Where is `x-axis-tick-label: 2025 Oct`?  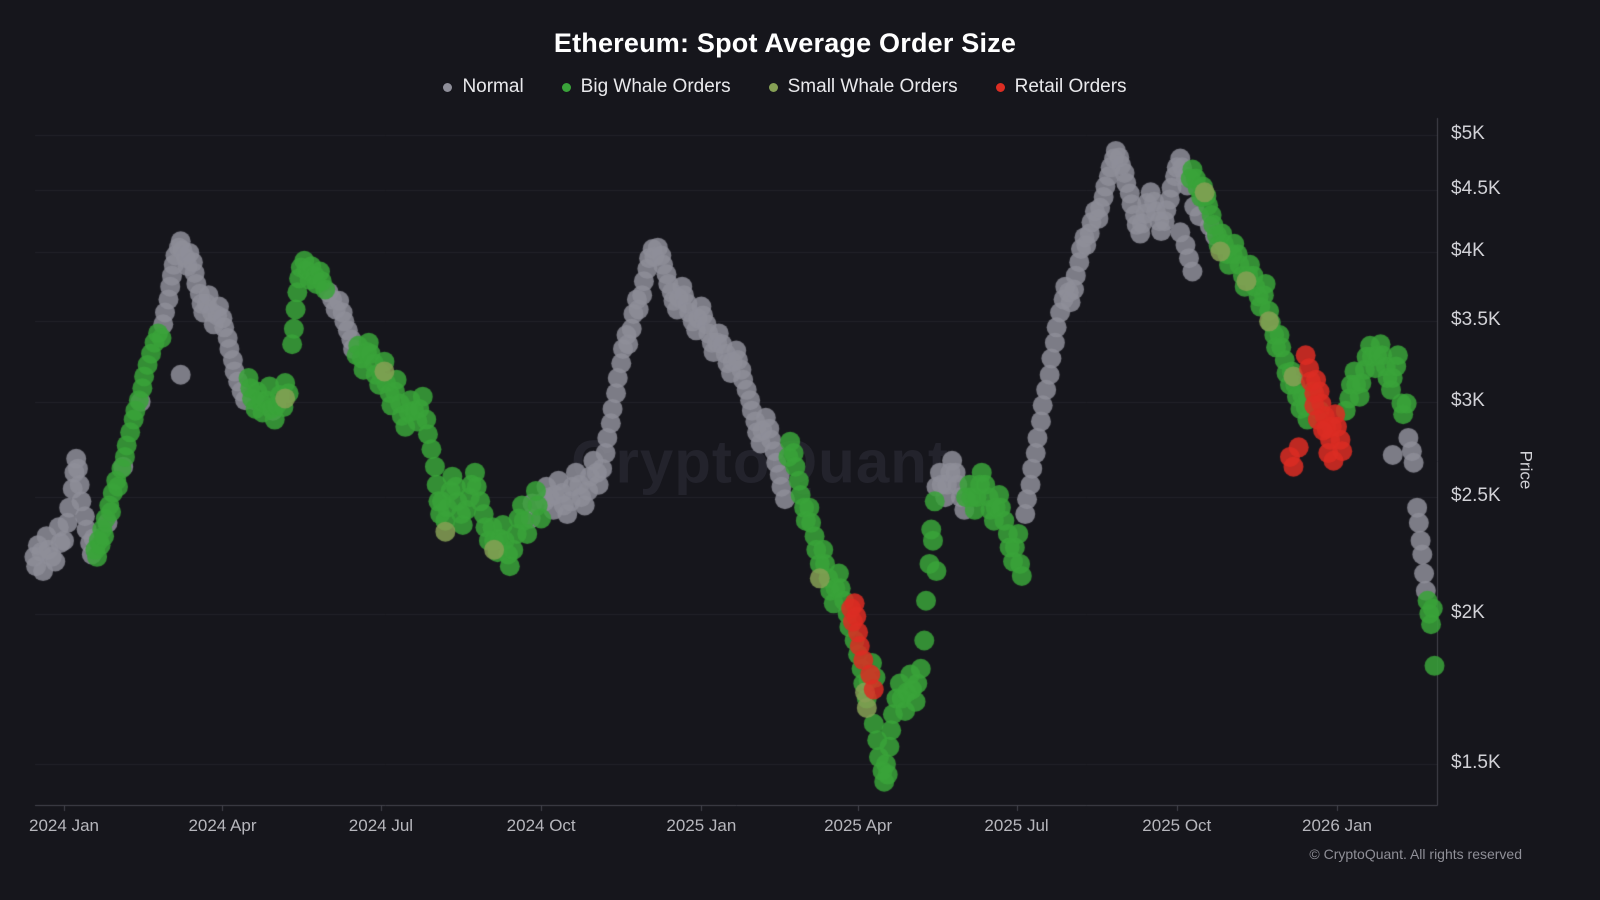 x-axis-tick-label: 2025 Oct is located at coordinates (1177, 825).